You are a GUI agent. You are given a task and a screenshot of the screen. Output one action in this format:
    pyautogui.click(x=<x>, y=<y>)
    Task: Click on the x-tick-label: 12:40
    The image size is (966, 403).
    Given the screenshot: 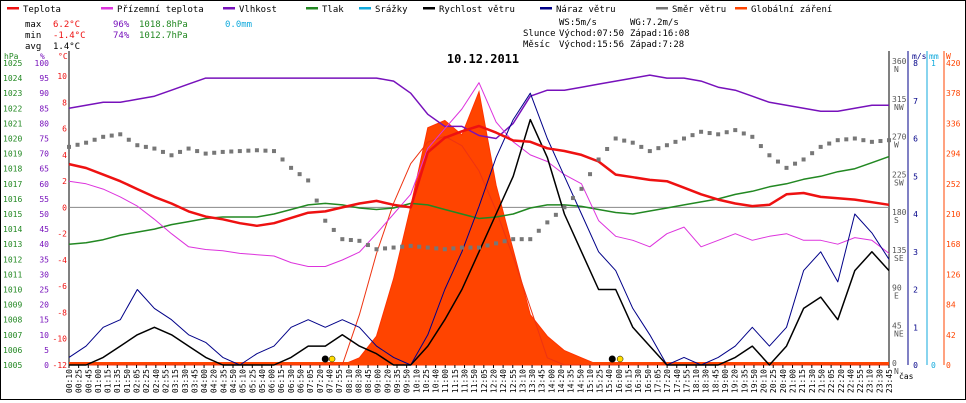 What is the action you would take?
    pyautogui.click(x=503, y=381)
    